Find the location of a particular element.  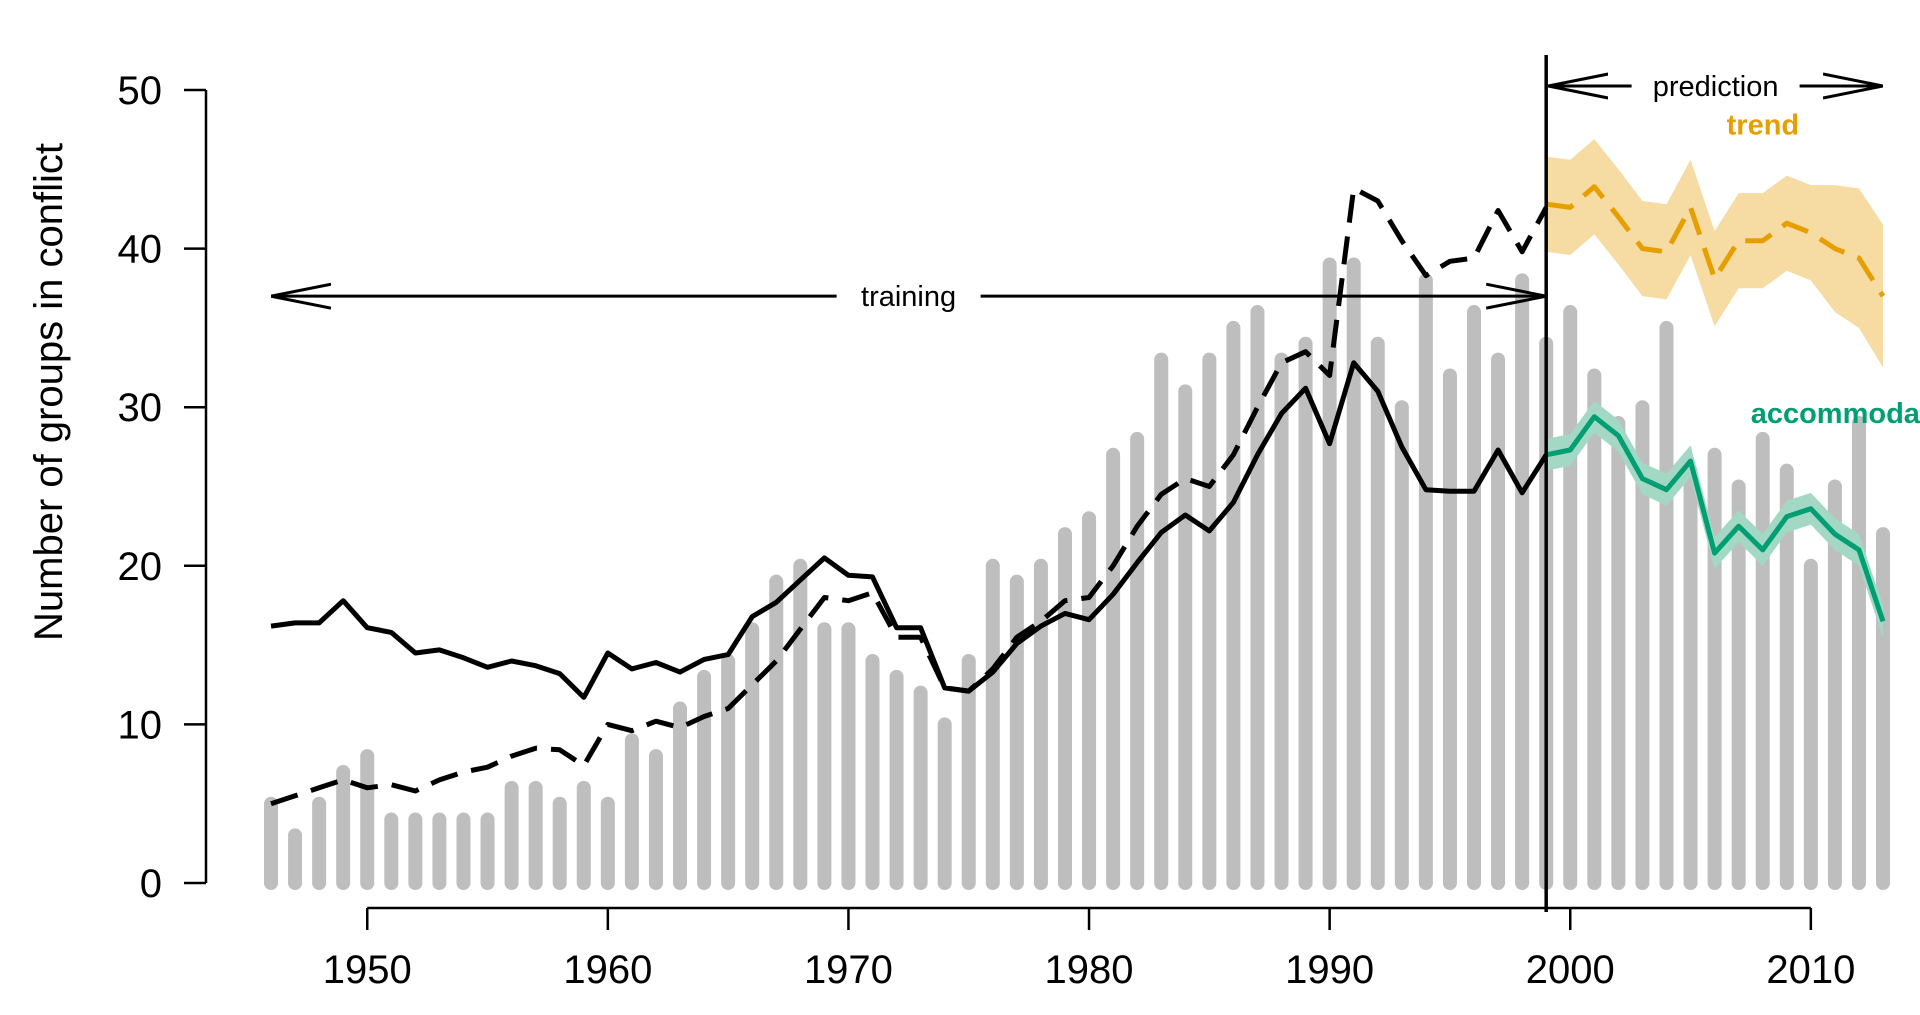

x-tick-label-1990: 1990 is located at coordinates (1329, 970).